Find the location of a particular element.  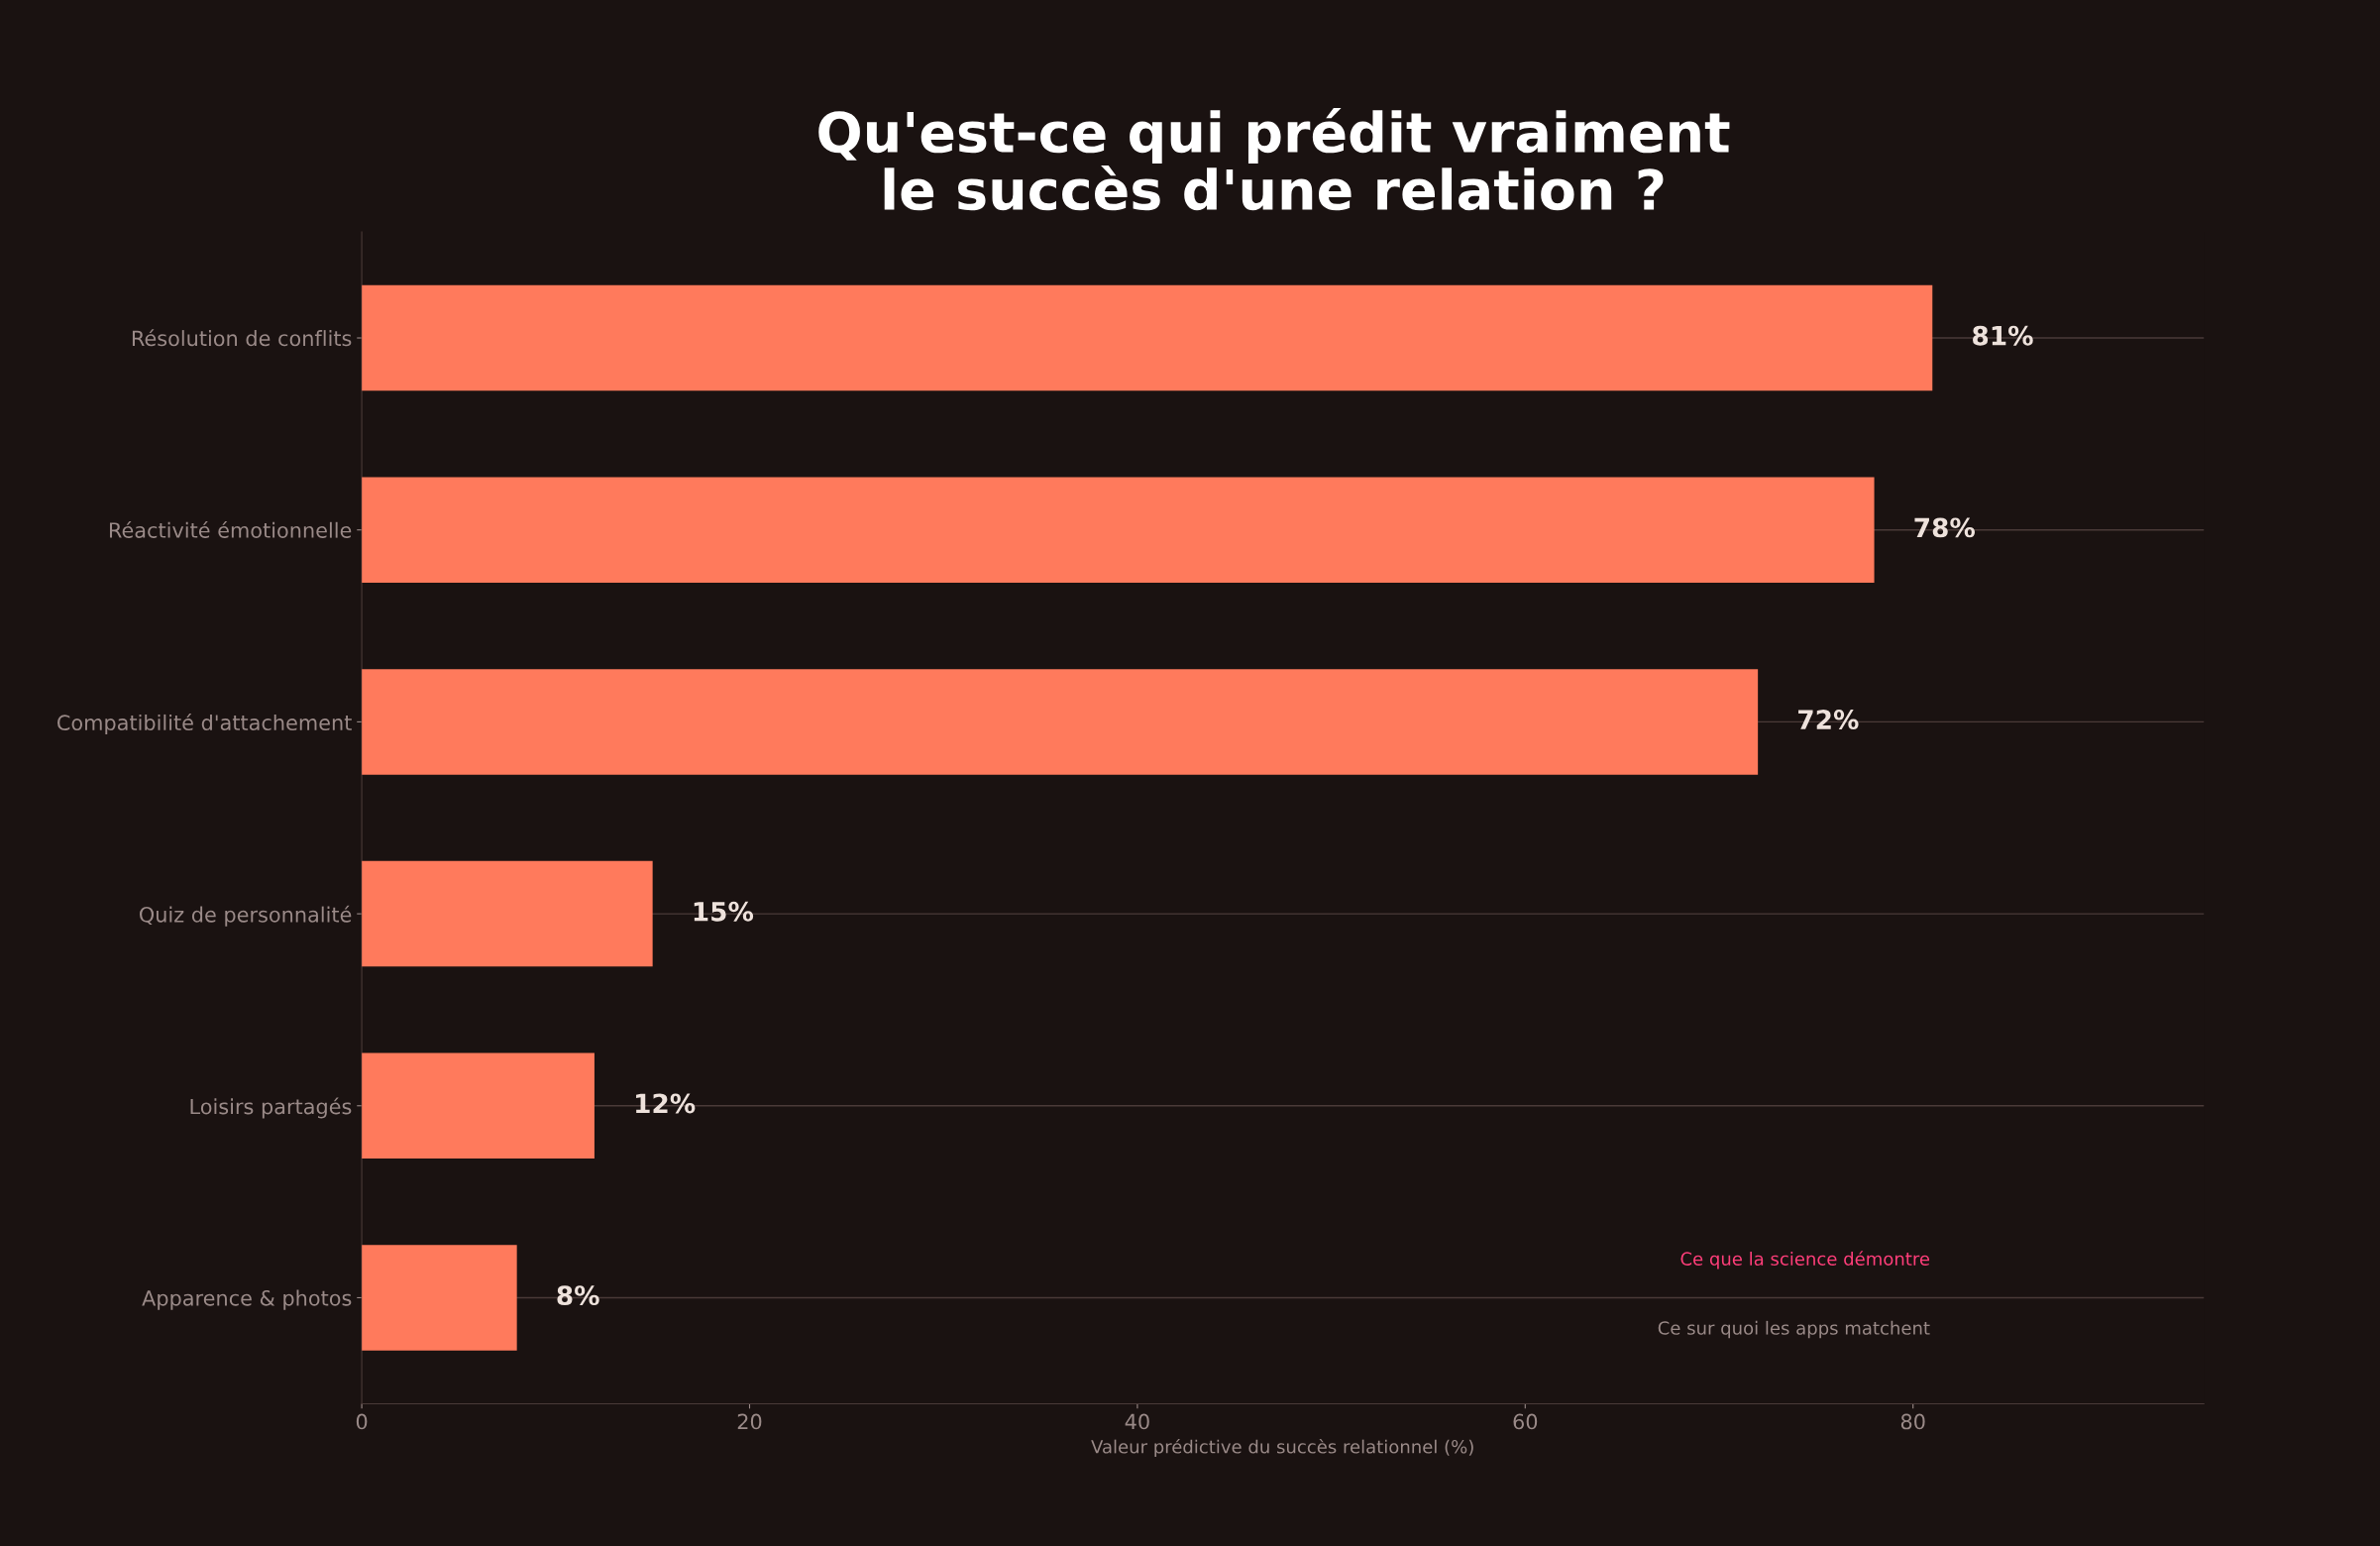

data-label: 81% is located at coordinates (2003, 335).